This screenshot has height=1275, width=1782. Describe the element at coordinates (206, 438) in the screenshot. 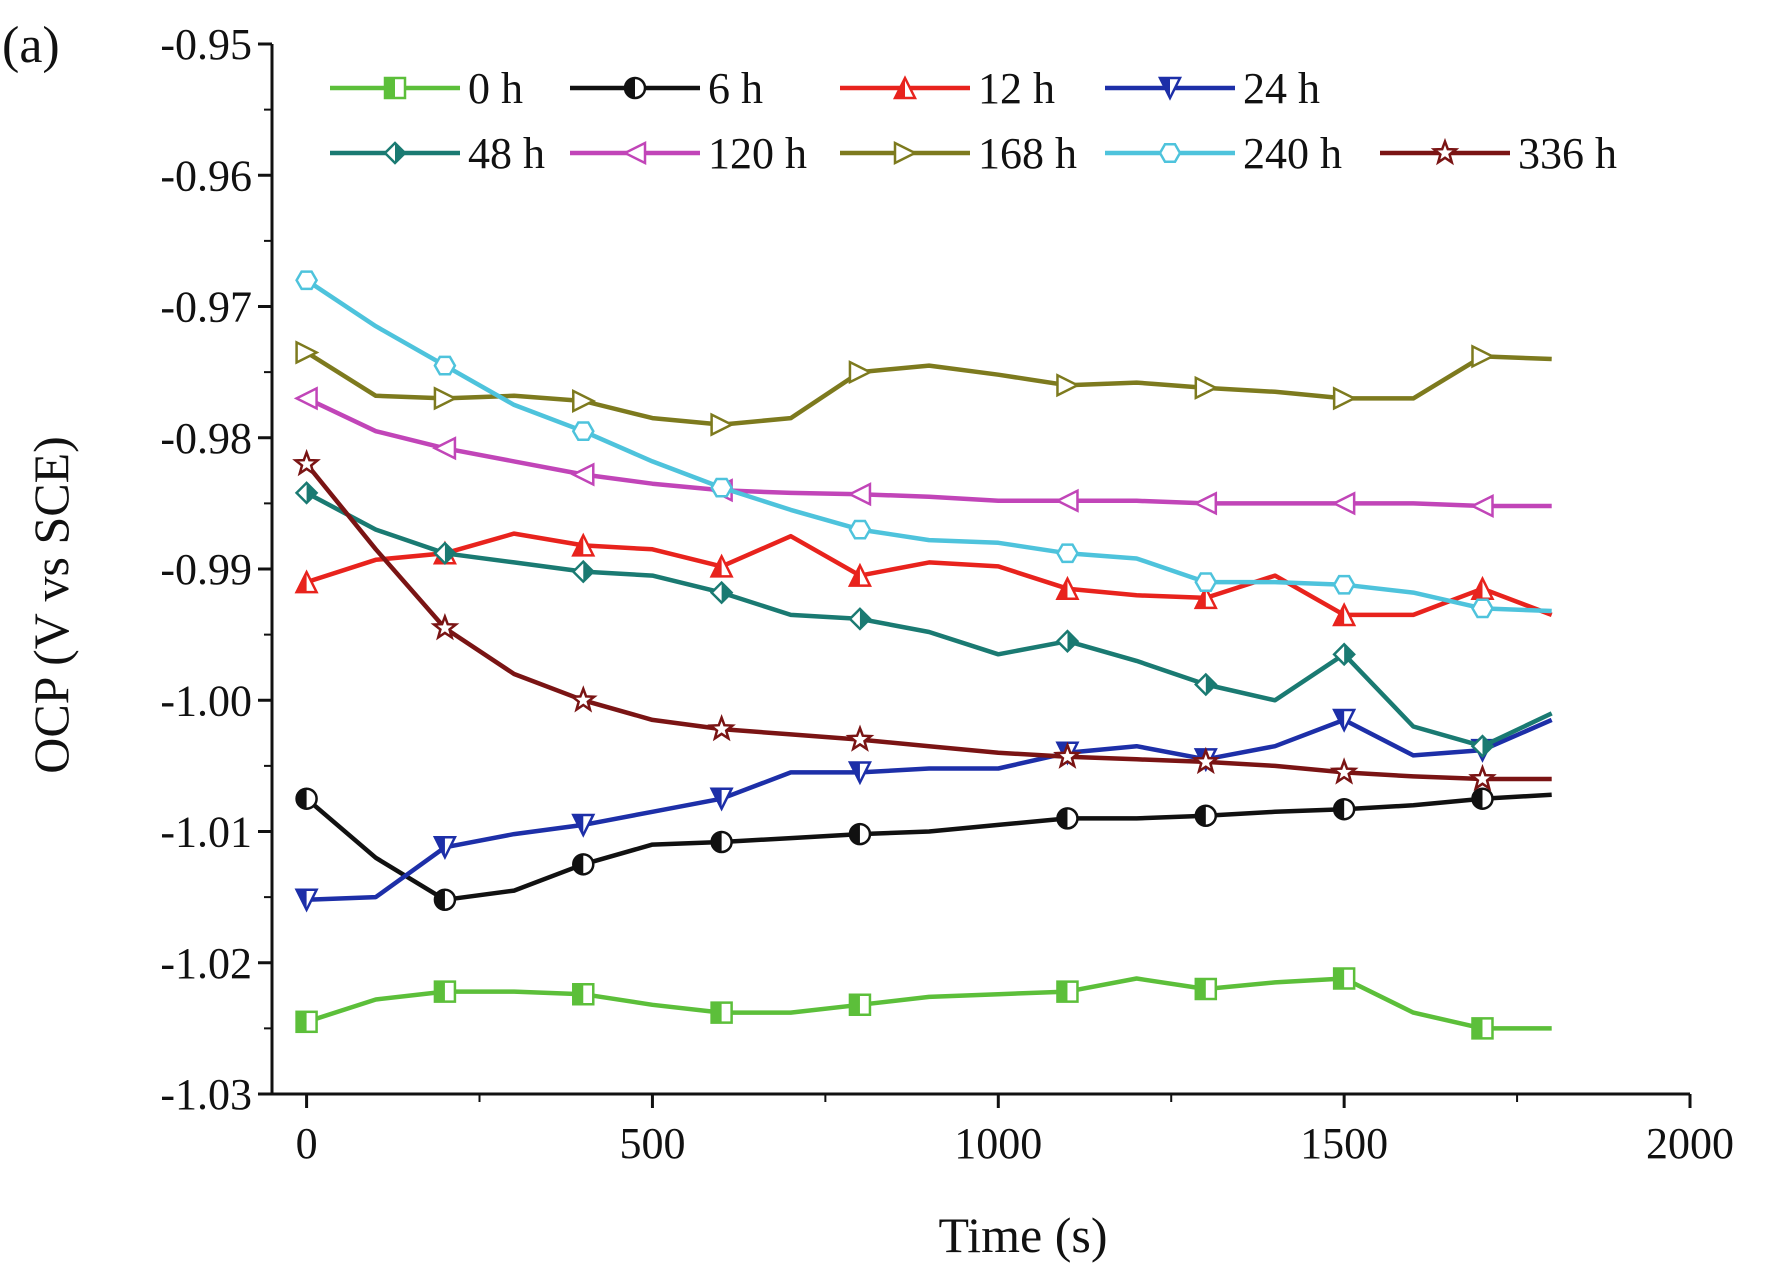

I see `y-tick-label: -0.98` at that location.